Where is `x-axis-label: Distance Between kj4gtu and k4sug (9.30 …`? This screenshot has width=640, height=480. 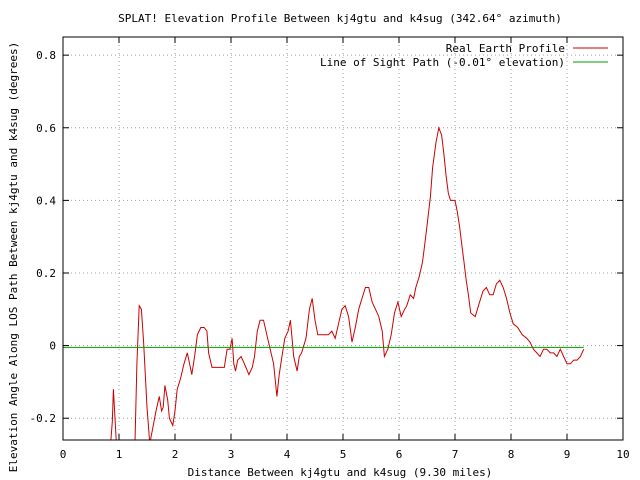 x-axis-label: Distance Between kj4gtu and k4sug (9.30 … is located at coordinates (340, 472).